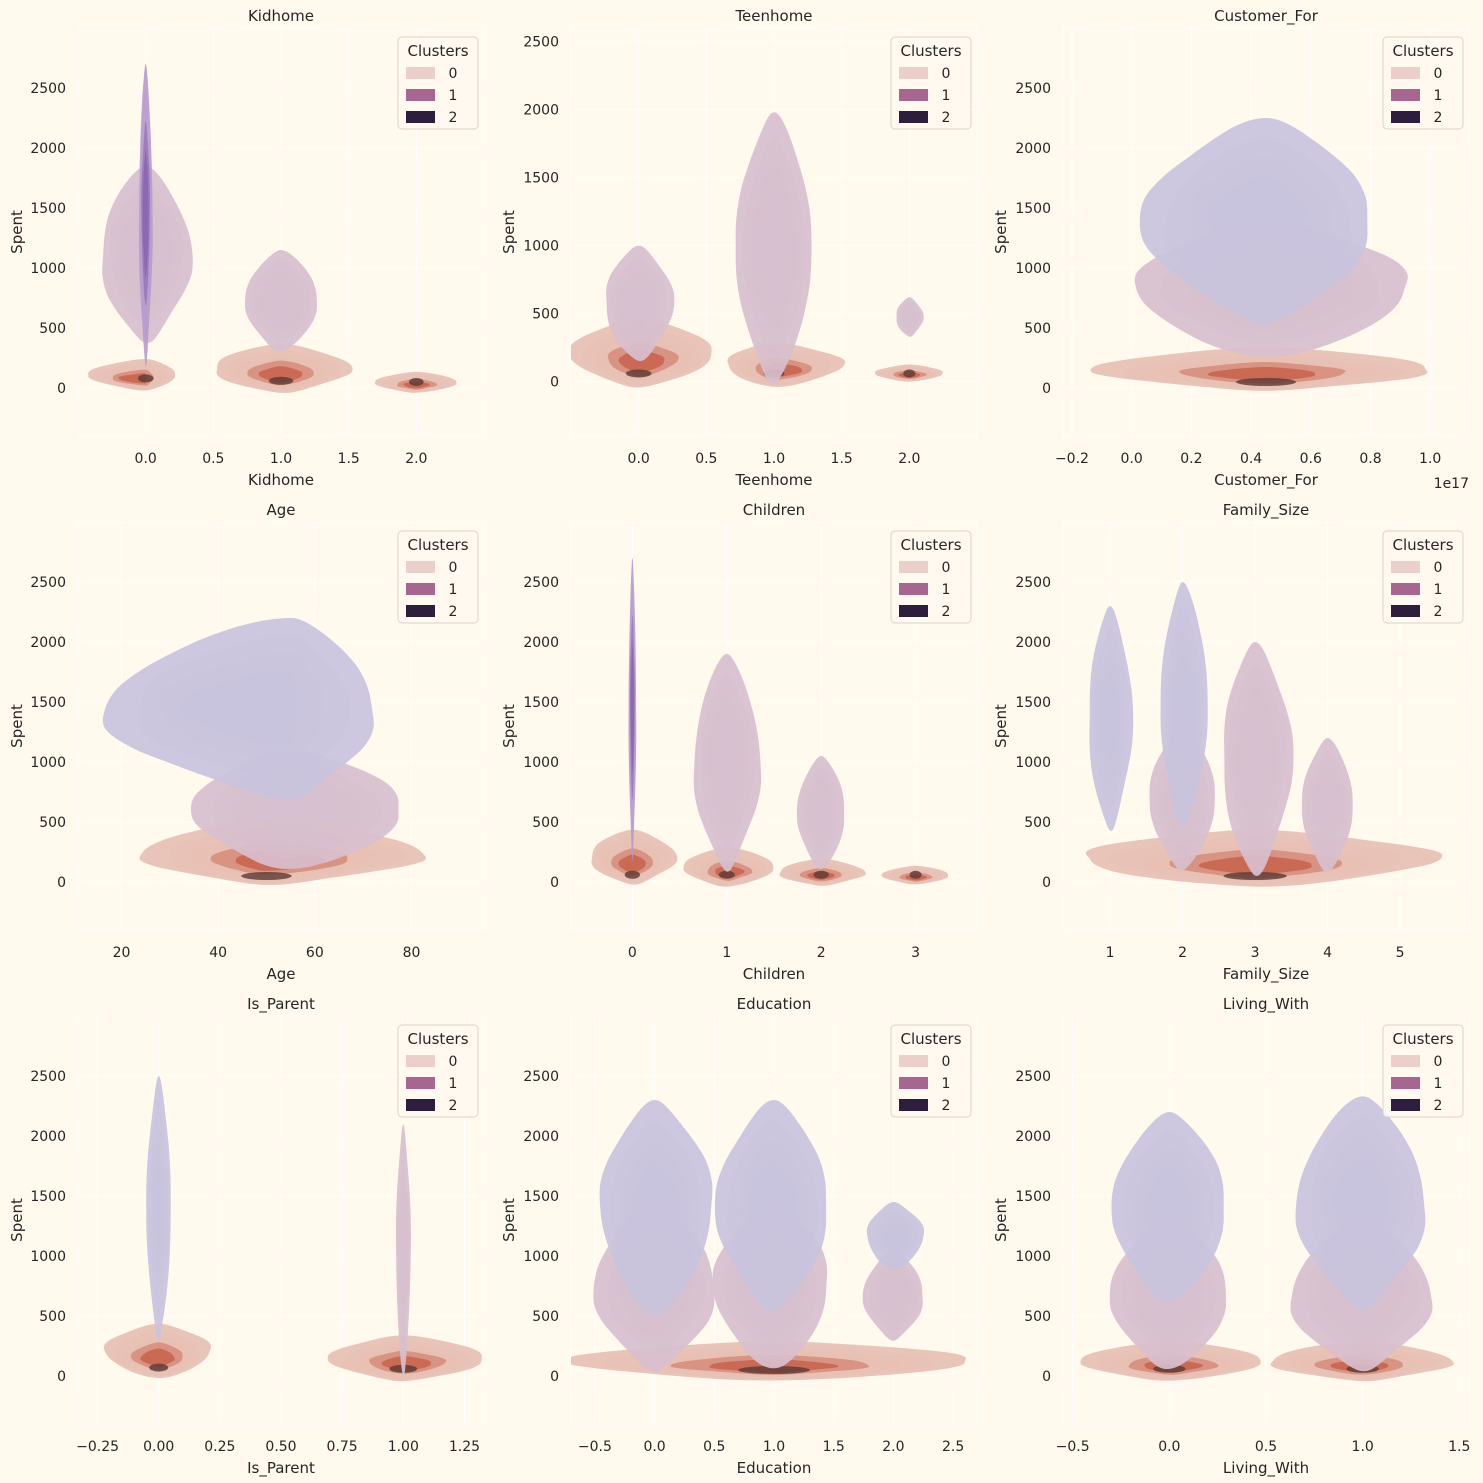 The width and height of the screenshot is (1483, 1483). What do you see at coordinates (1266, 480) in the screenshot?
I see `x-axis-label: Customer_For` at bounding box center [1266, 480].